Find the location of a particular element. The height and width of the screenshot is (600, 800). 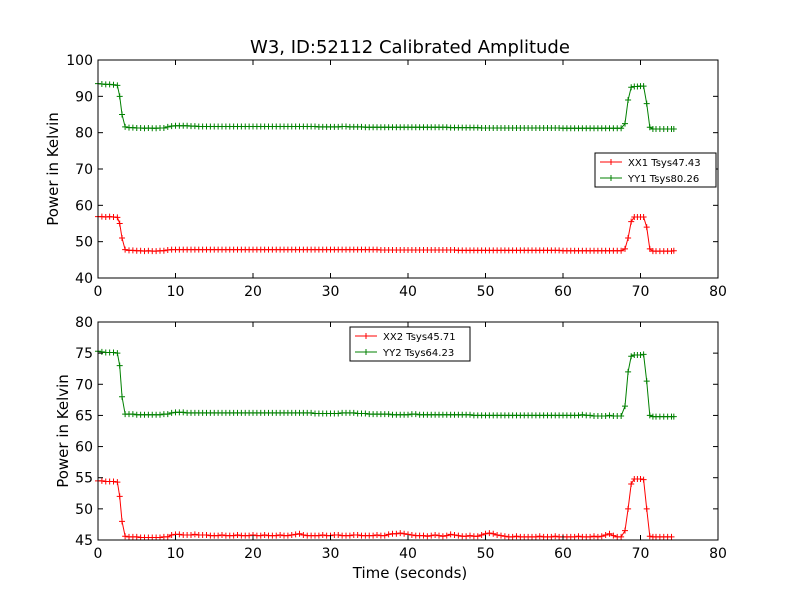

x-tick-label: 50 is located at coordinates (486, 292).